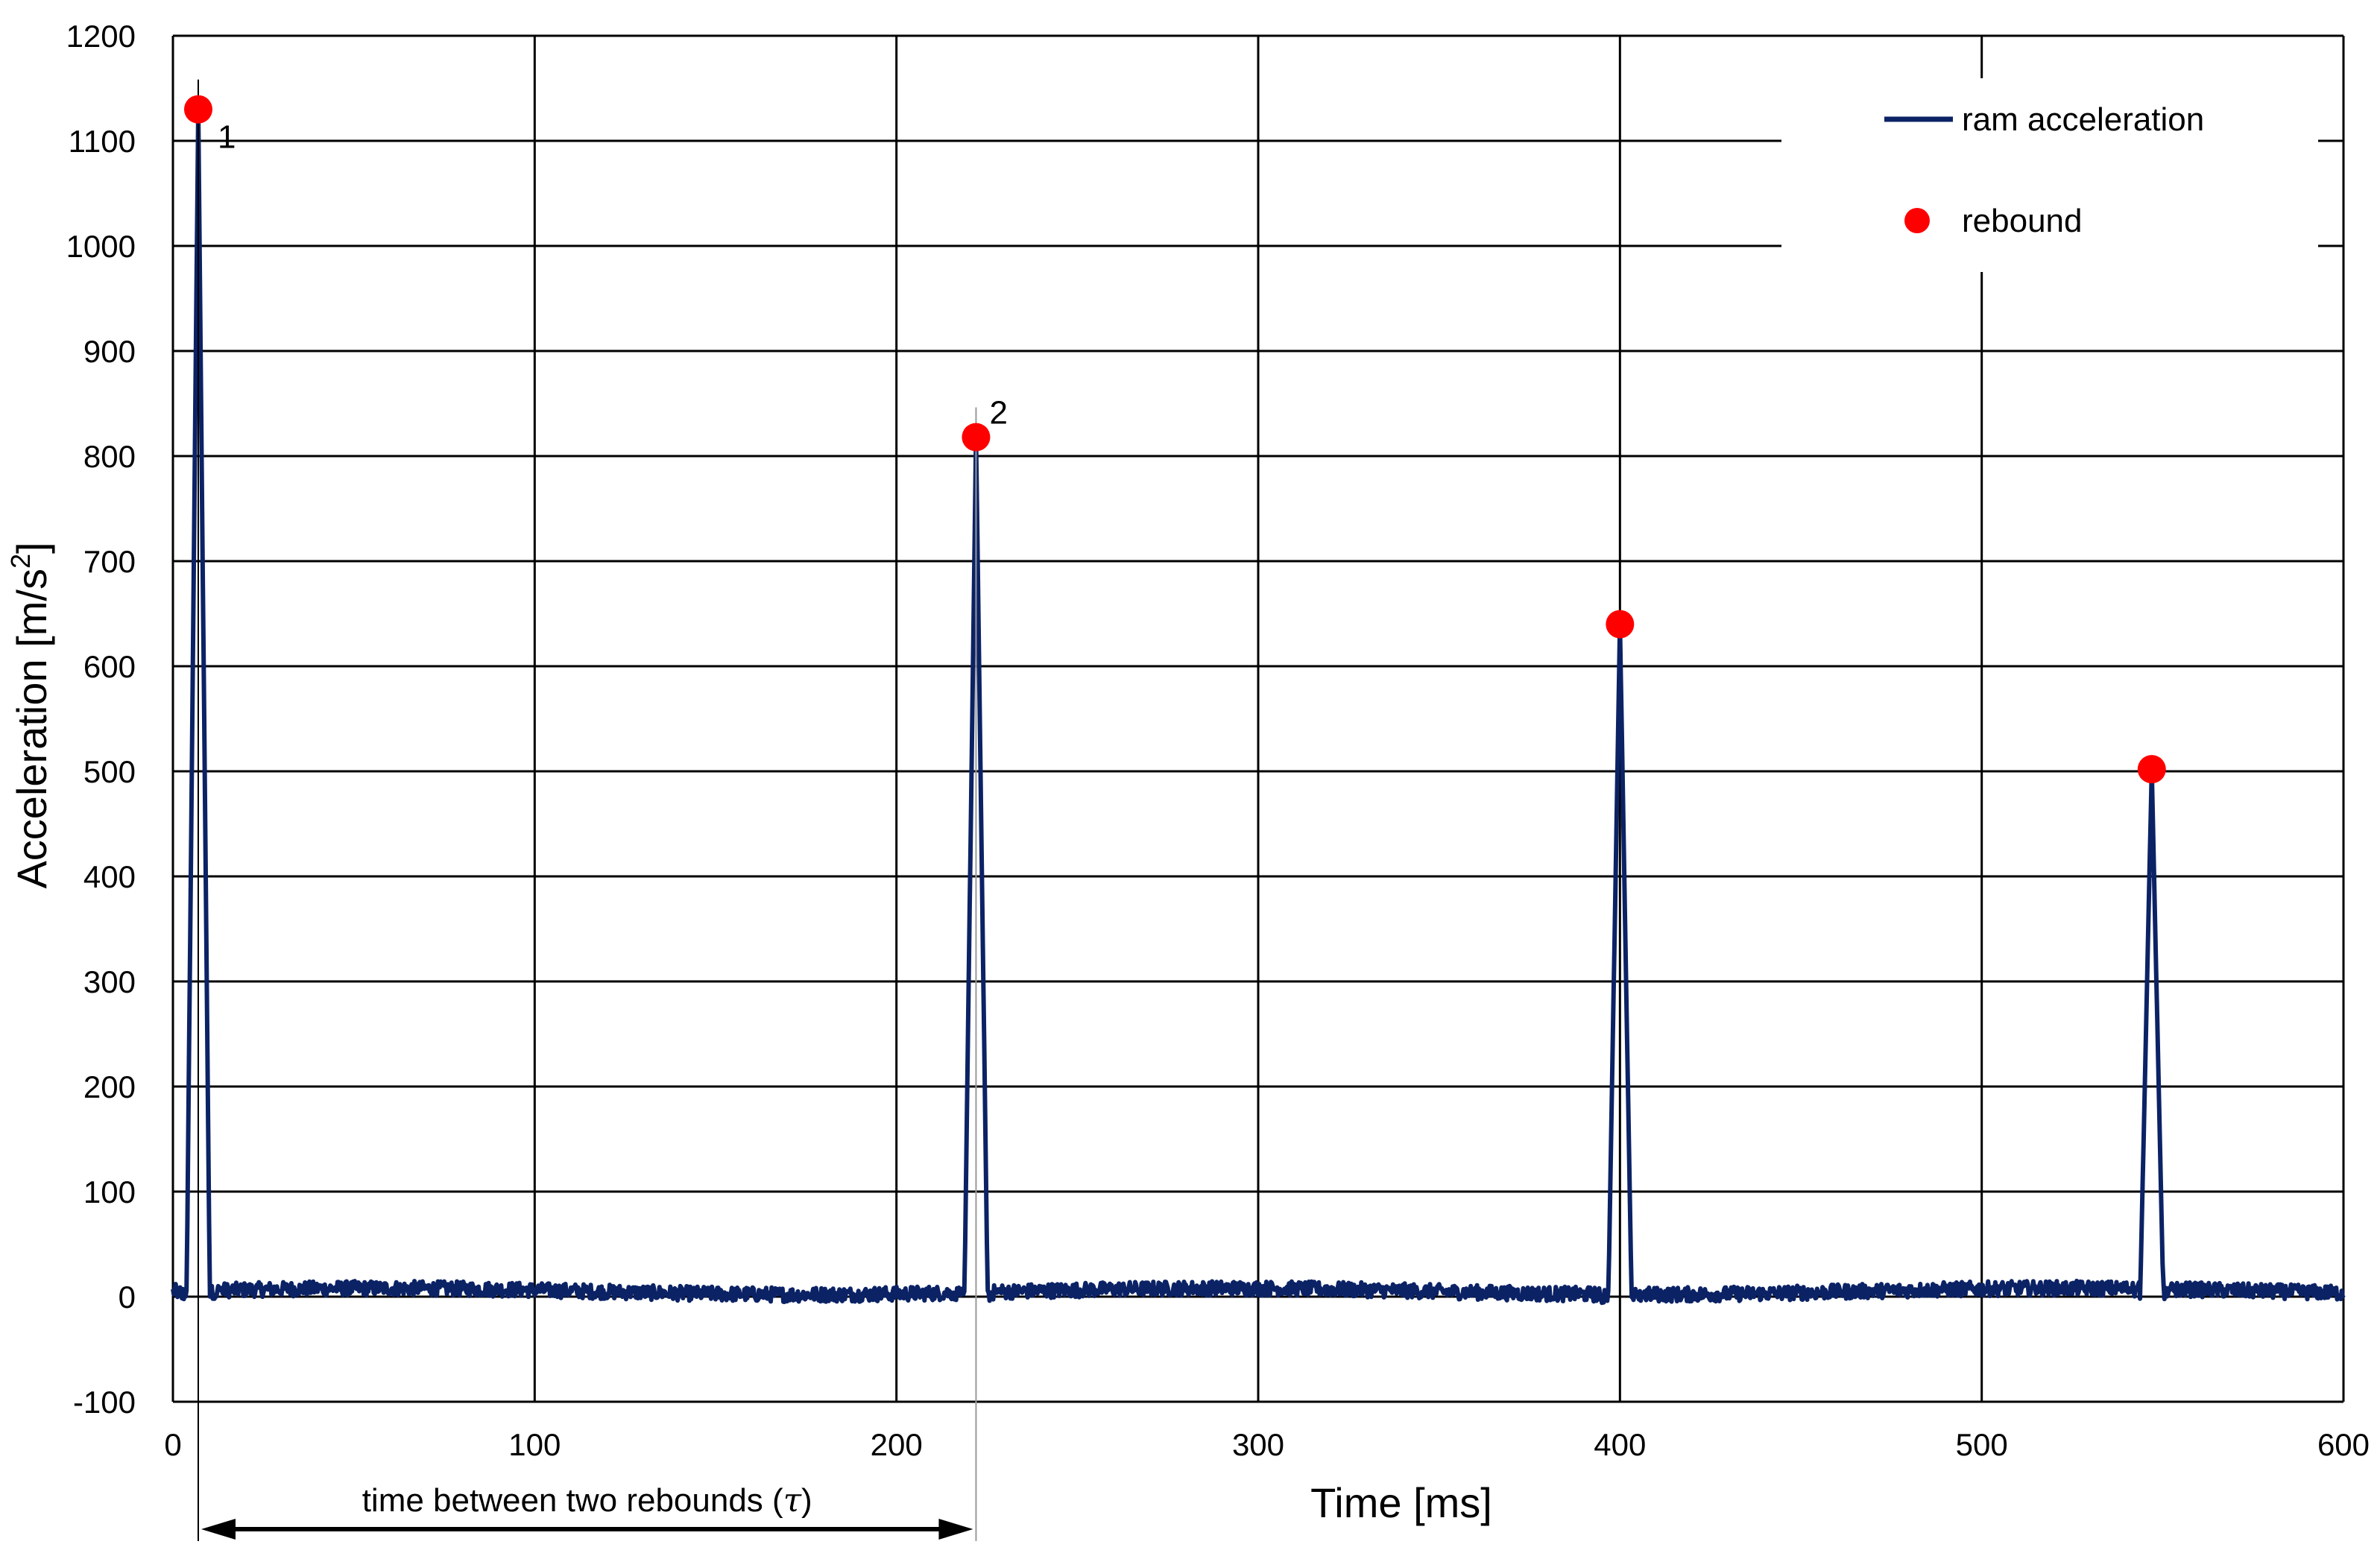 This screenshot has width=2380, height=1556. Describe the element at coordinates (109, 666) in the screenshot. I see `y-tick-label: 600` at that location.